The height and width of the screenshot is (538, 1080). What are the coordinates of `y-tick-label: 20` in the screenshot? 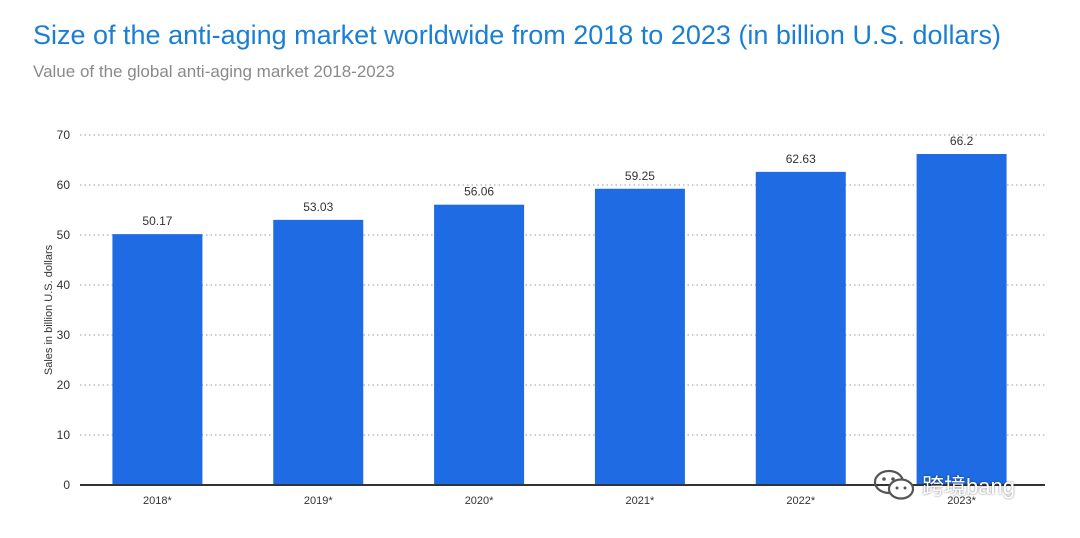 It's located at (64, 385).